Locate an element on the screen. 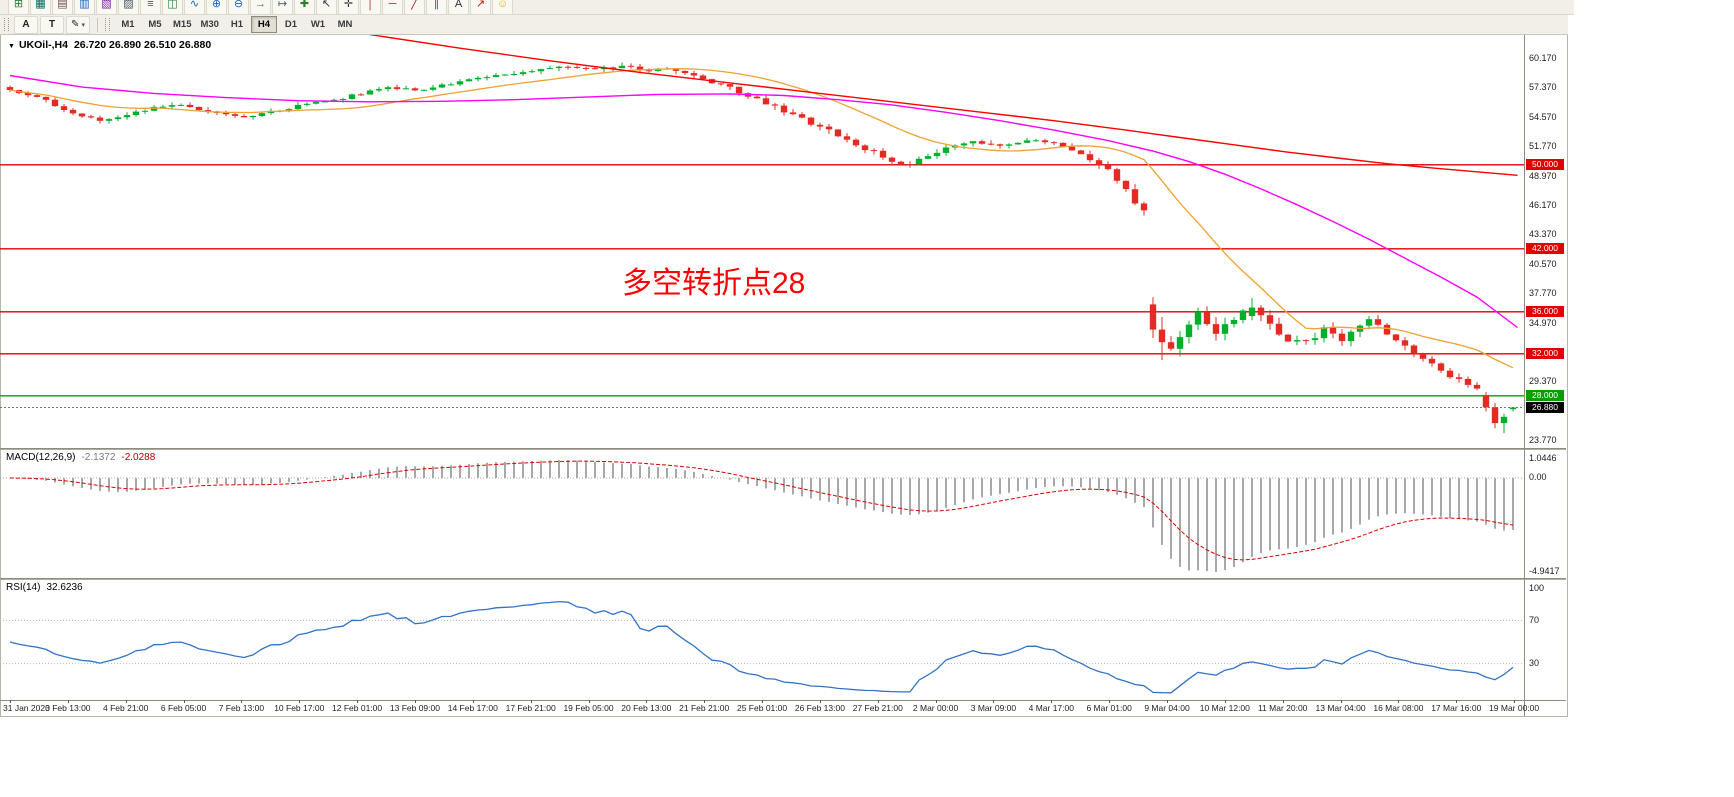 The image size is (1734, 797). price-axis-tick: 51.770 is located at coordinates (1543, 146).